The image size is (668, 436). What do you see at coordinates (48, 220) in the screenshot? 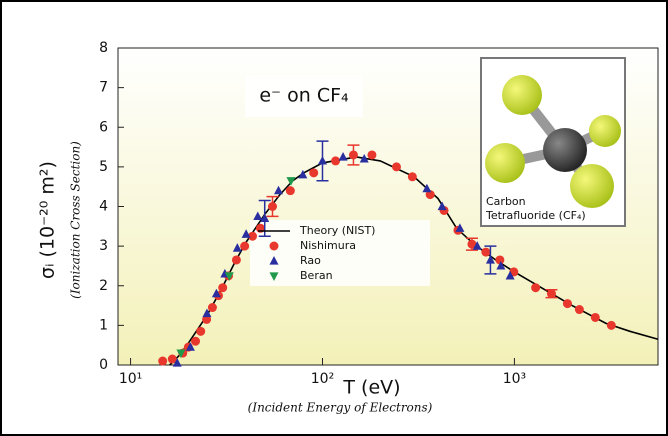
I see `y-axis-label: σᵢ (10⁻²⁰ m²)` at bounding box center [48, 220].